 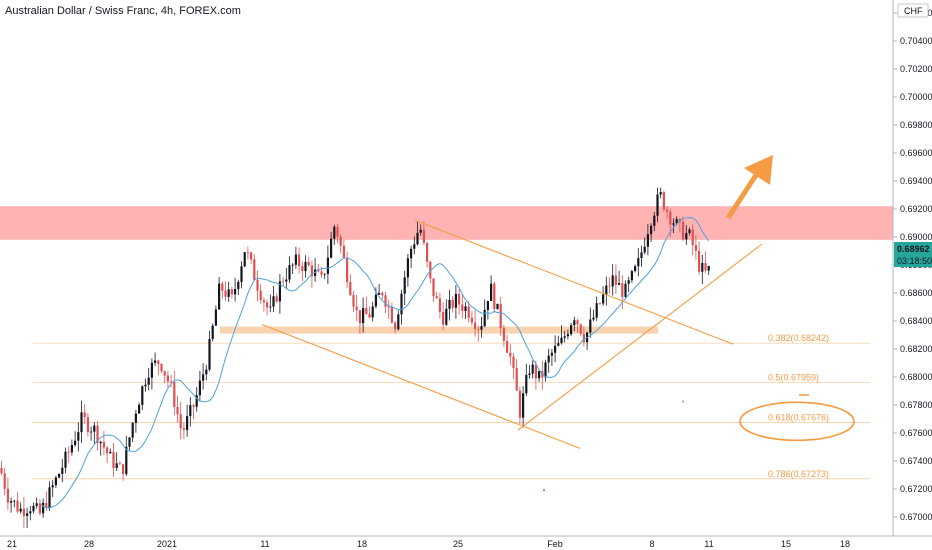 What do you see at coordinates (708, 544) in the screenshot?
I see `x-tick-label: 11` at bounding box center [708, 544].